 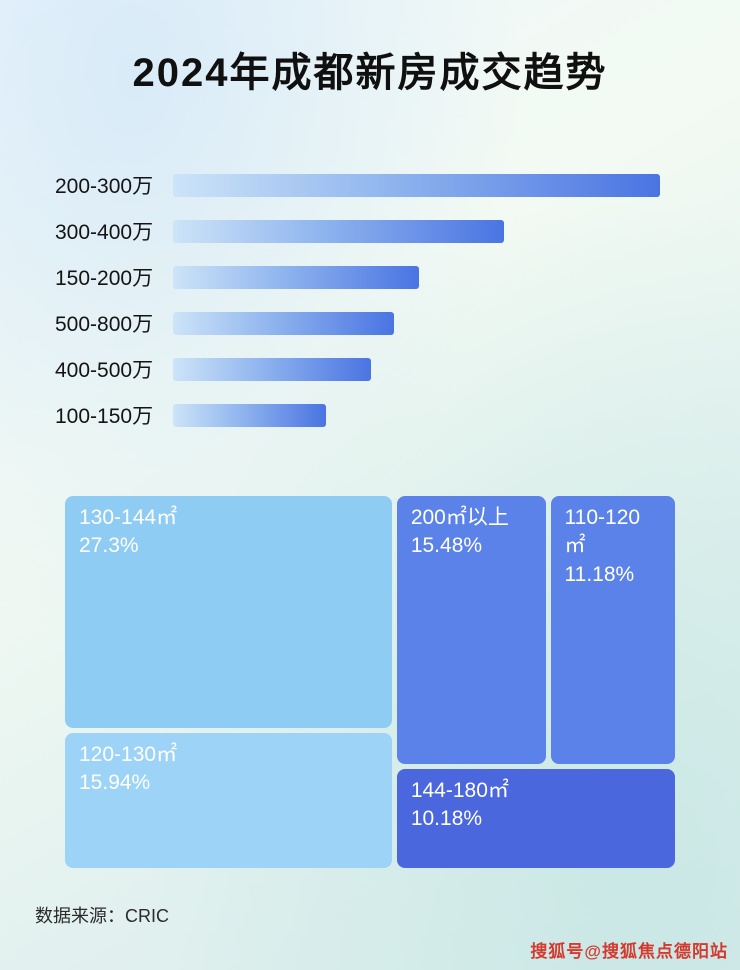 I want to click on treemap-block-label: 120-130㎡, so click(x=128, y=754).